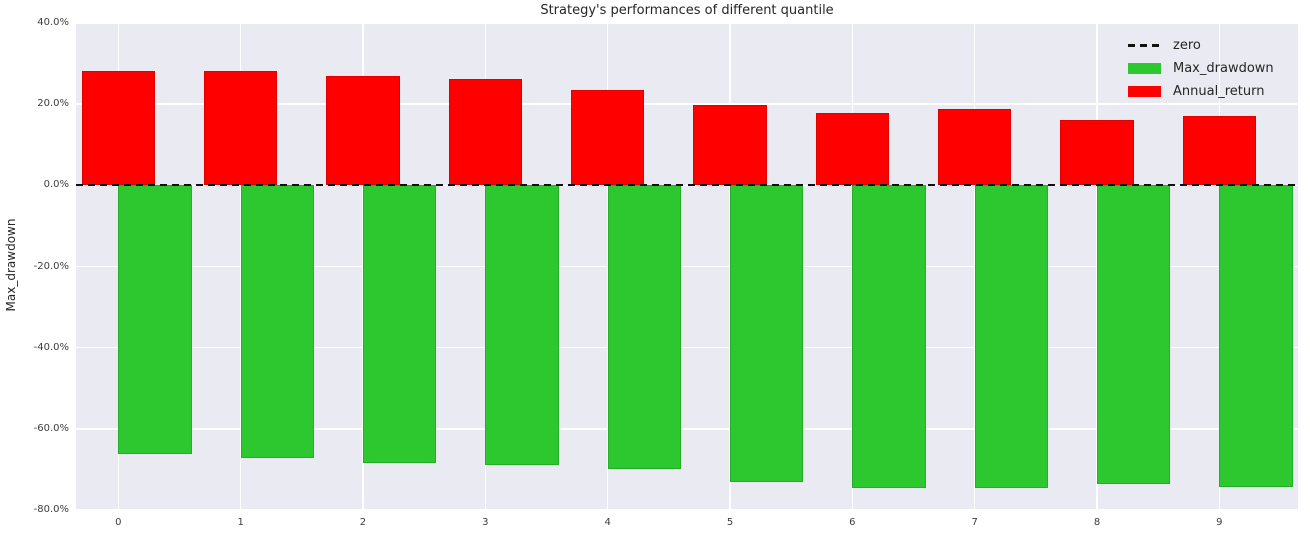 This screenshot has height=540, width=1310. I want to click on legend-item-max_drawdown: Max_drawdown, so click(1201, 68).